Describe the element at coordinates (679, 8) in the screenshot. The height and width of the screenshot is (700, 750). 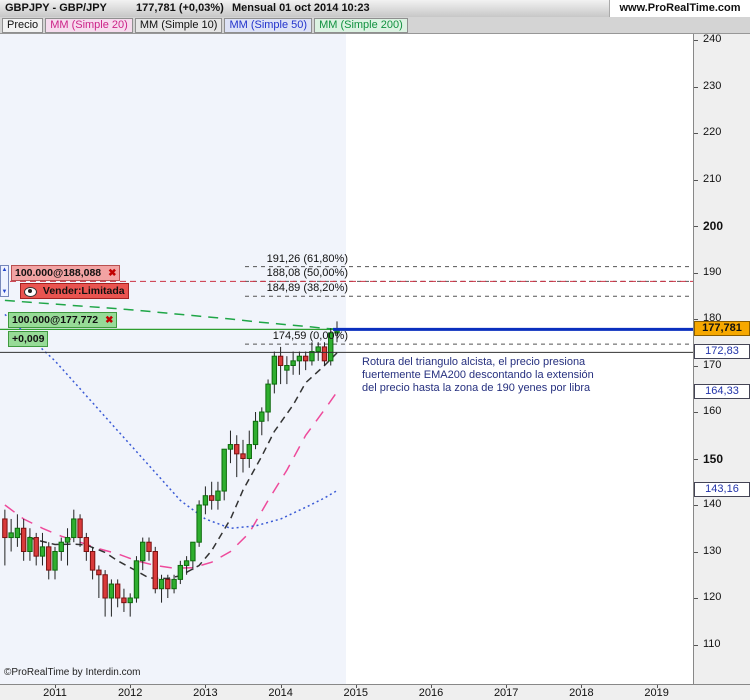
I see `prorealtime-site-label: www.ProRealTime.com` at that location.